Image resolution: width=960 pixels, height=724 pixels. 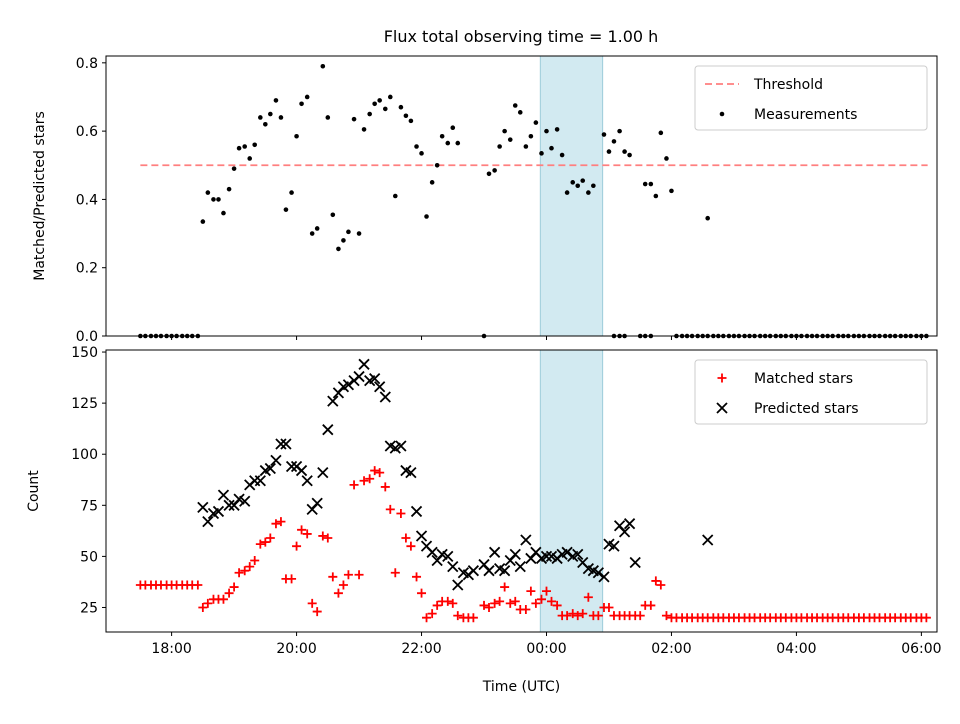 What do you see at coordinates (521, 36) in the screenshot?
I see `chart-title: Flux total observing time = 1.00 h` at bounding box center [521, 36].